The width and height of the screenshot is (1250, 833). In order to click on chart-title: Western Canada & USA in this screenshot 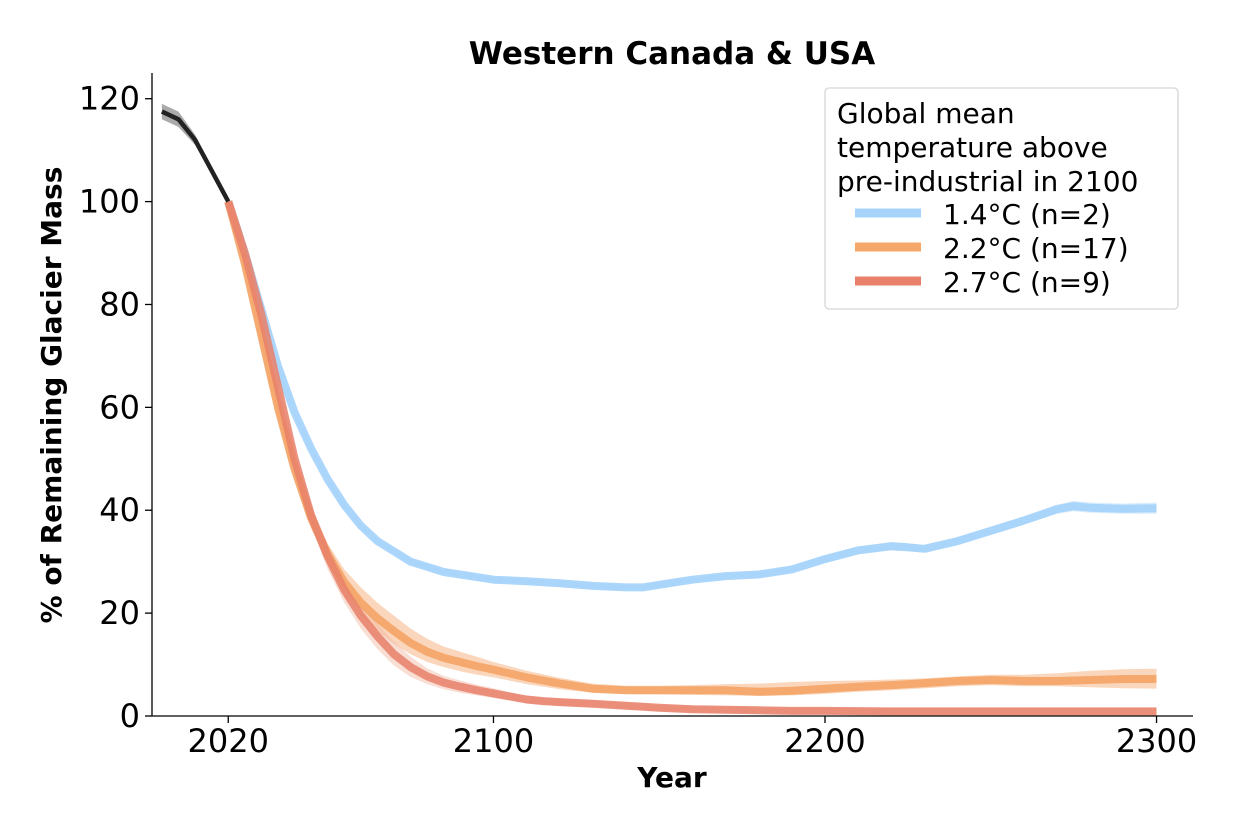, I will do `click(672, 54)`.